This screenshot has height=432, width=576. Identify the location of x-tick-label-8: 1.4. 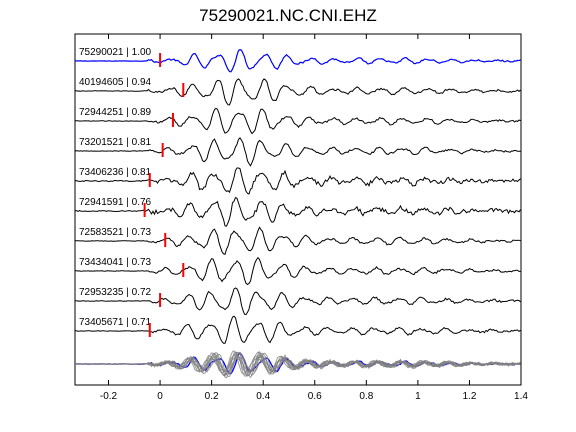
(521, 396).